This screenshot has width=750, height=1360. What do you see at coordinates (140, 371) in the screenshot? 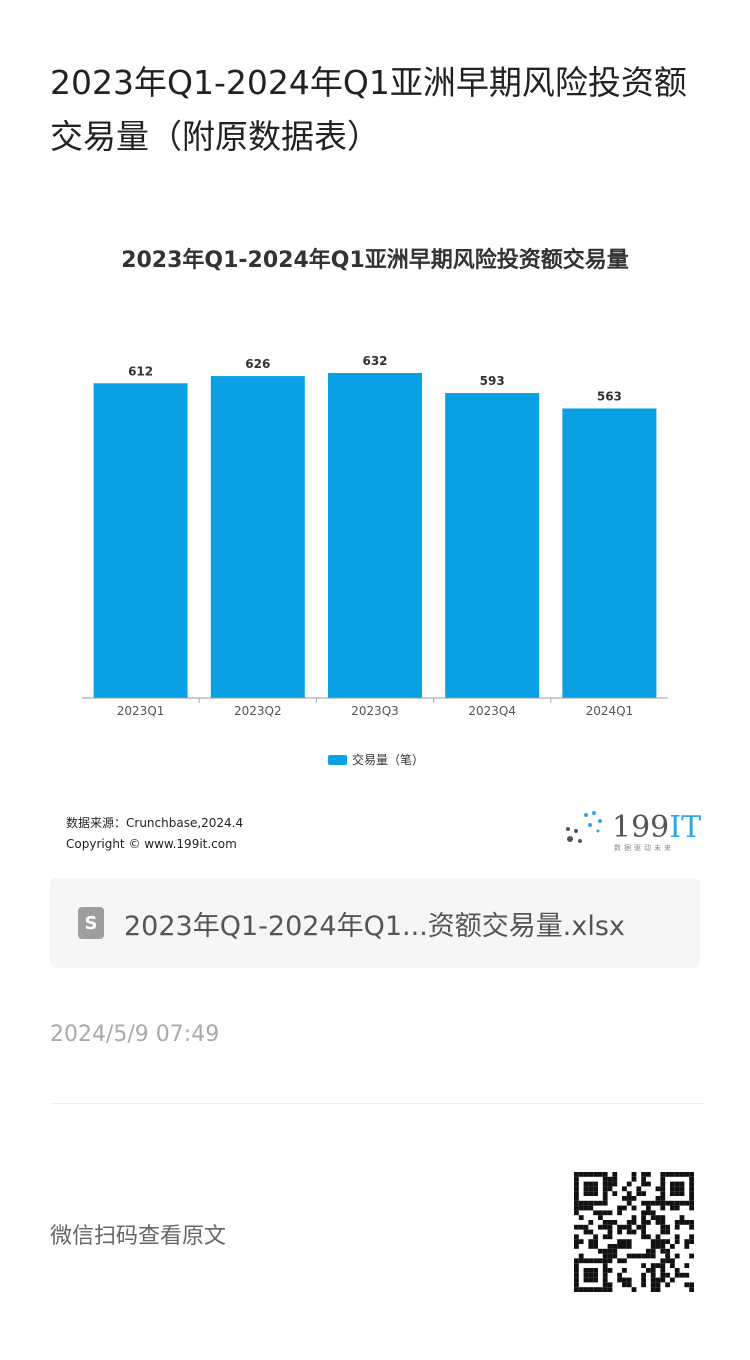
I see `data-label: 612` at bounding box center [140, 371].